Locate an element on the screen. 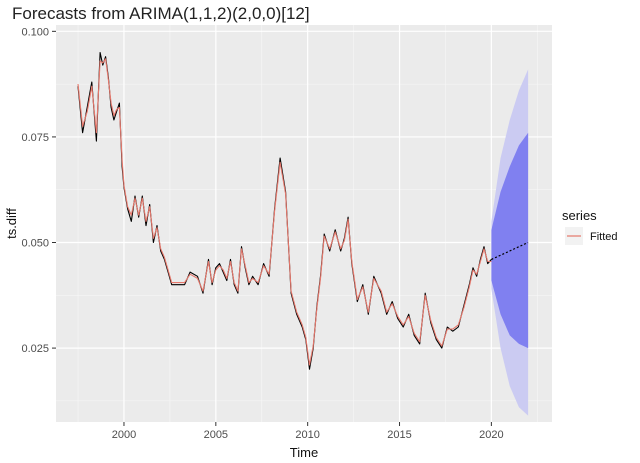 The image size is (640, 463). y-tick-label: 0.025 is located at coordinates (35, 349).